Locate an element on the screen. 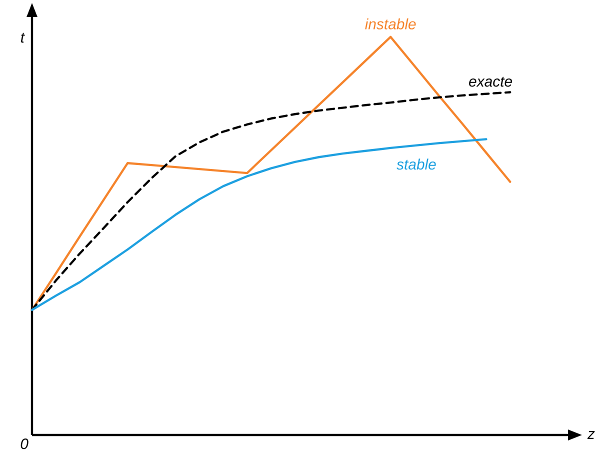 This screenshot has height=464, width=601. series-label: stable is located at coordinates (416, 164).